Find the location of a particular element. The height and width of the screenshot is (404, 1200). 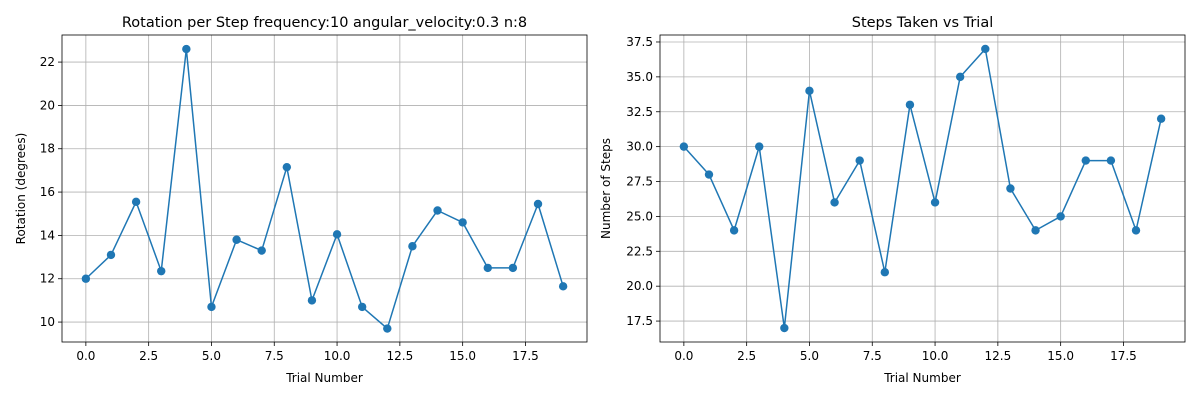

y-tick-label: 17.5 is located at coordinates (639, 321).